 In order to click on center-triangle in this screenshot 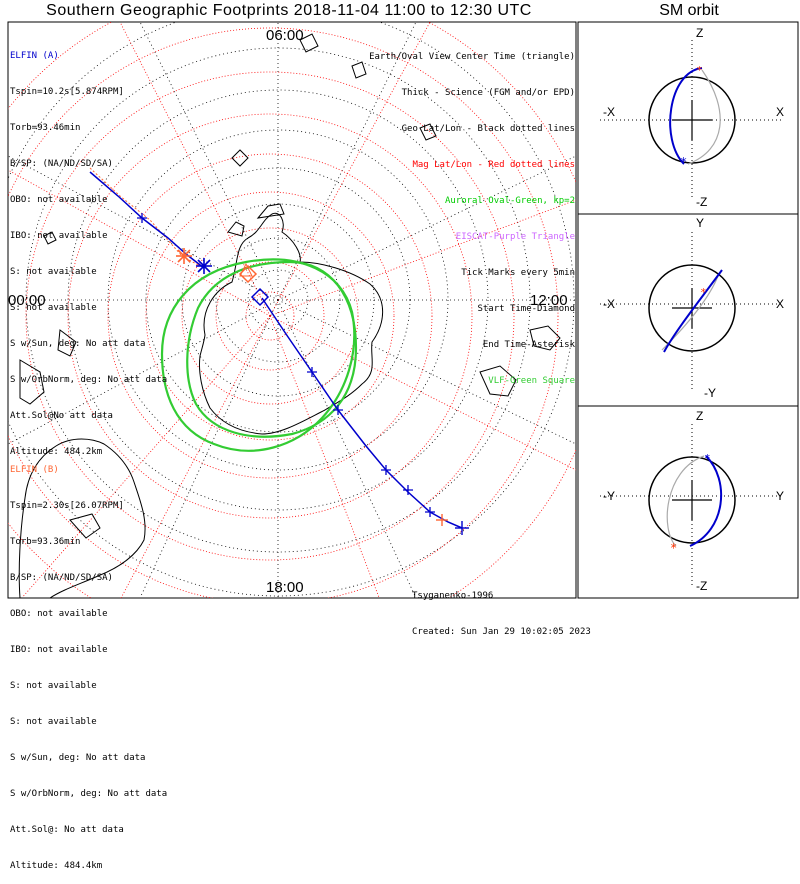, I will do `click(246, 269)`.